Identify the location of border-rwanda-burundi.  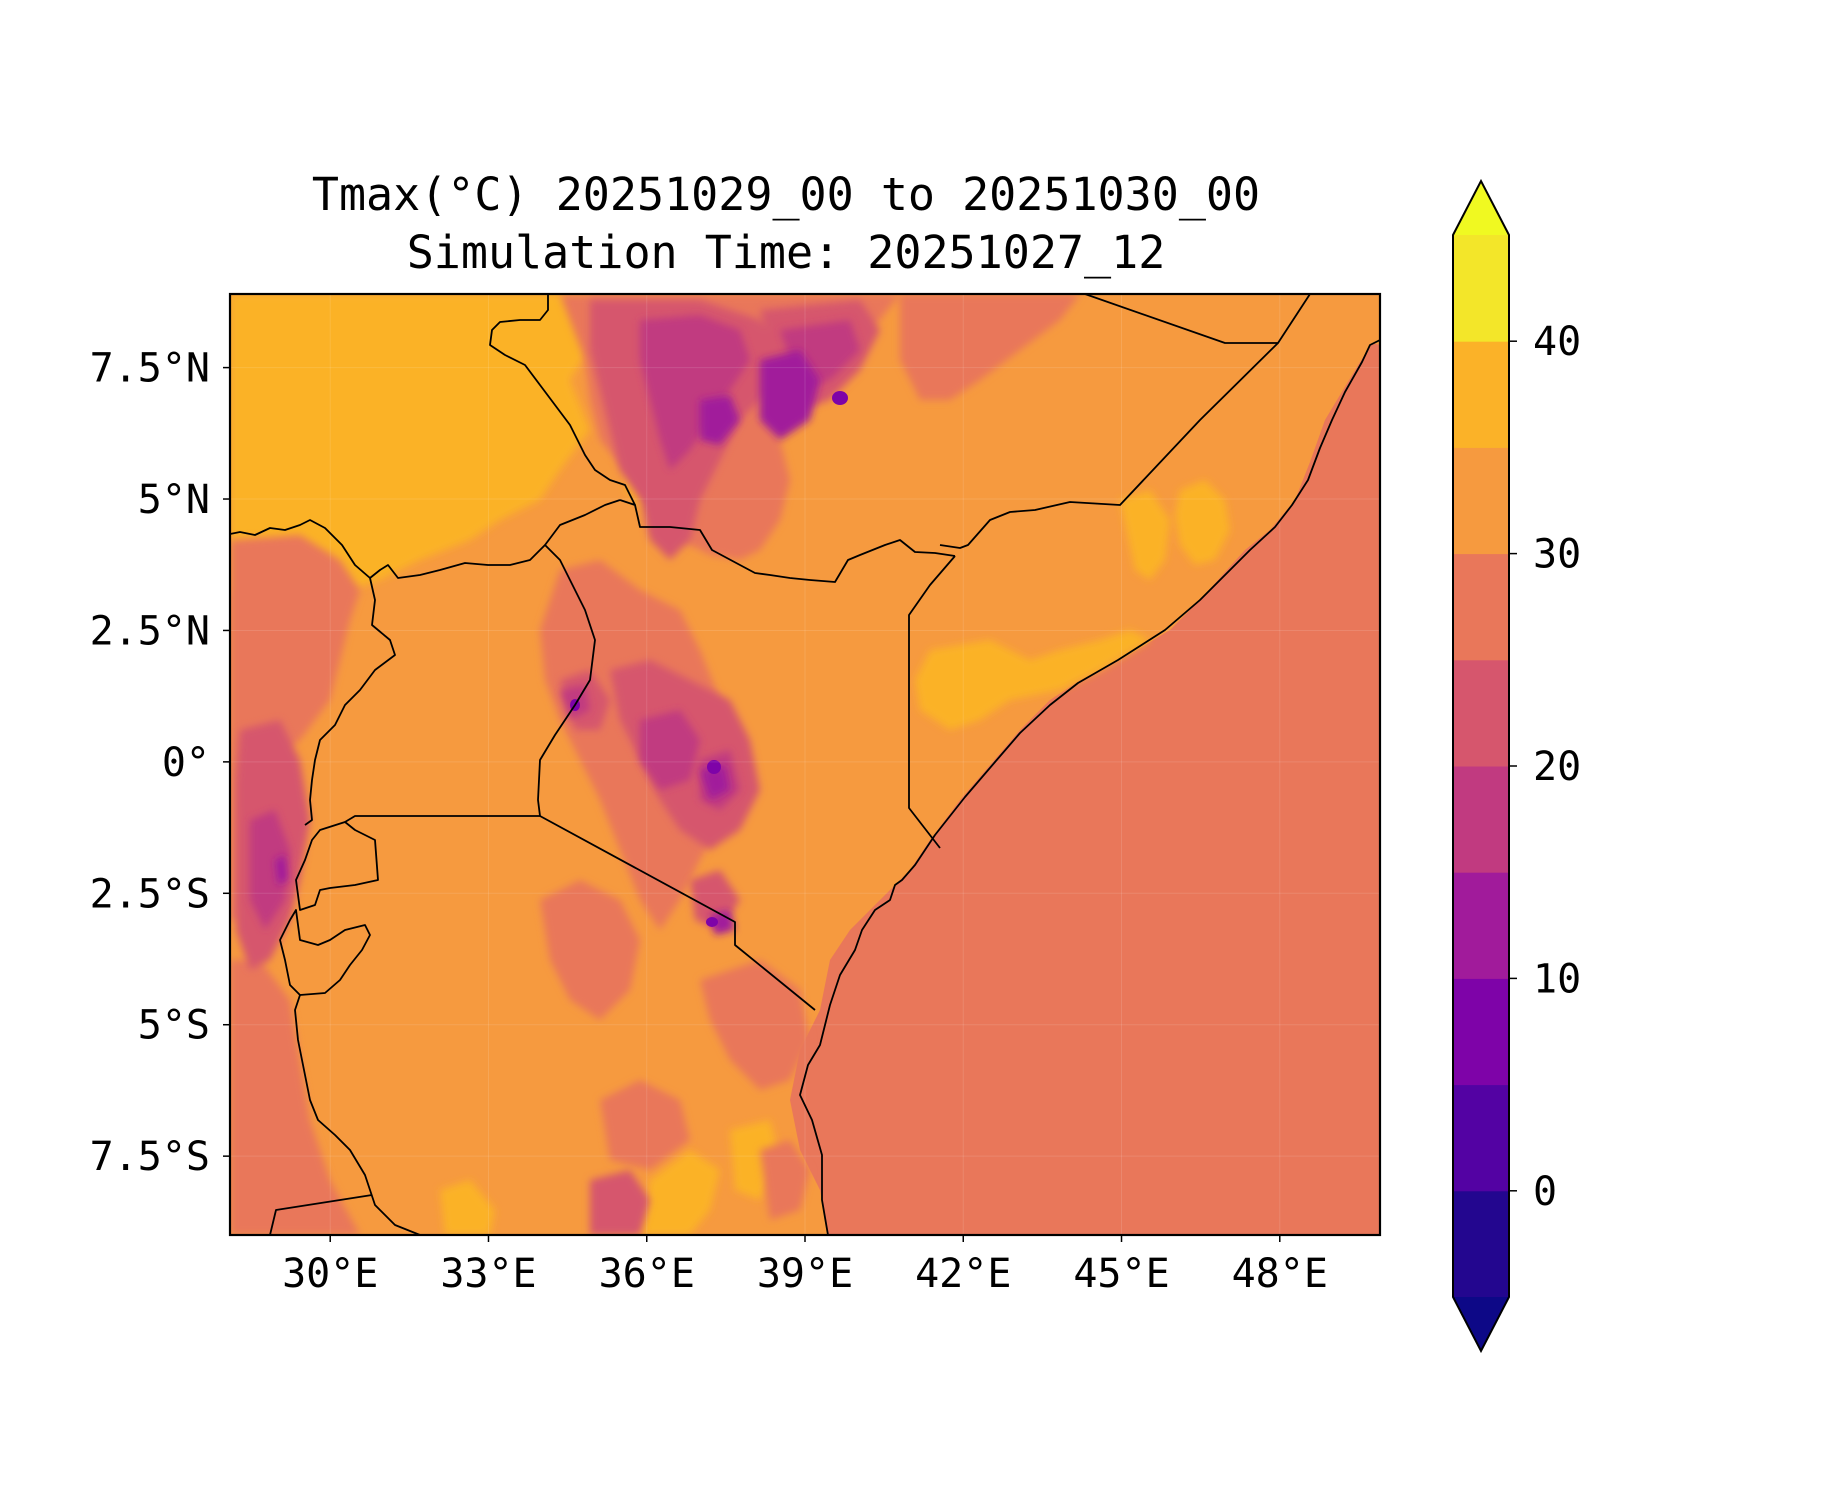
(337, 866).